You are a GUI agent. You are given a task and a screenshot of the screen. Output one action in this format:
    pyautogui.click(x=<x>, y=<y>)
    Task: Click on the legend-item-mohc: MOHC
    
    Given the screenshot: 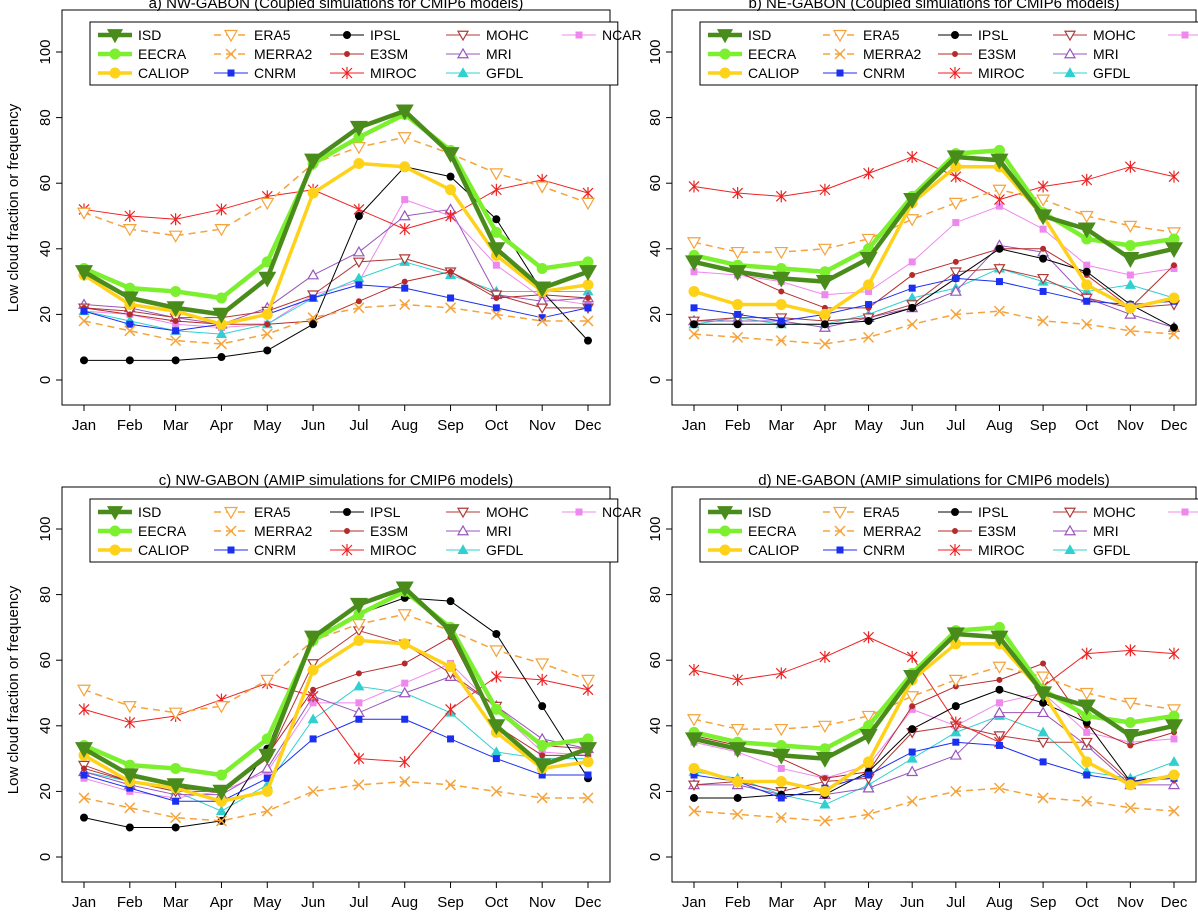 What is the action you would take?
    pyautogui.click(x=1094, y=35)
    